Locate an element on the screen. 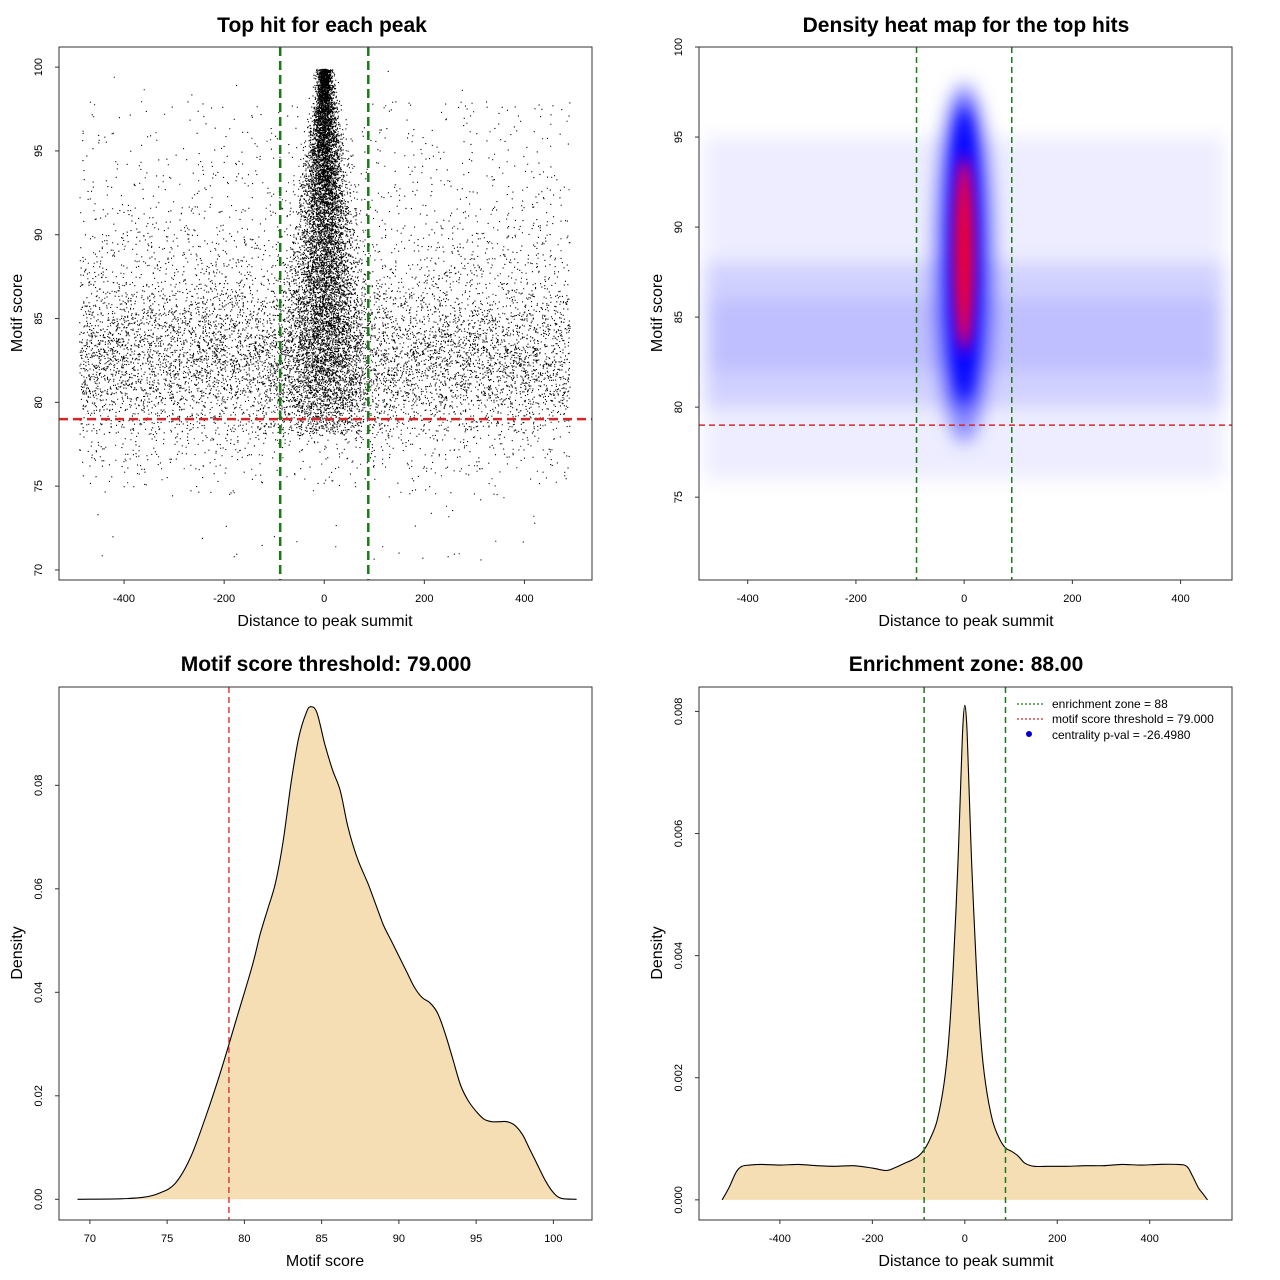 This screenshot has width=1280, height=1280. y-tick-label: 0.004 is located at coordinates (679, 956).